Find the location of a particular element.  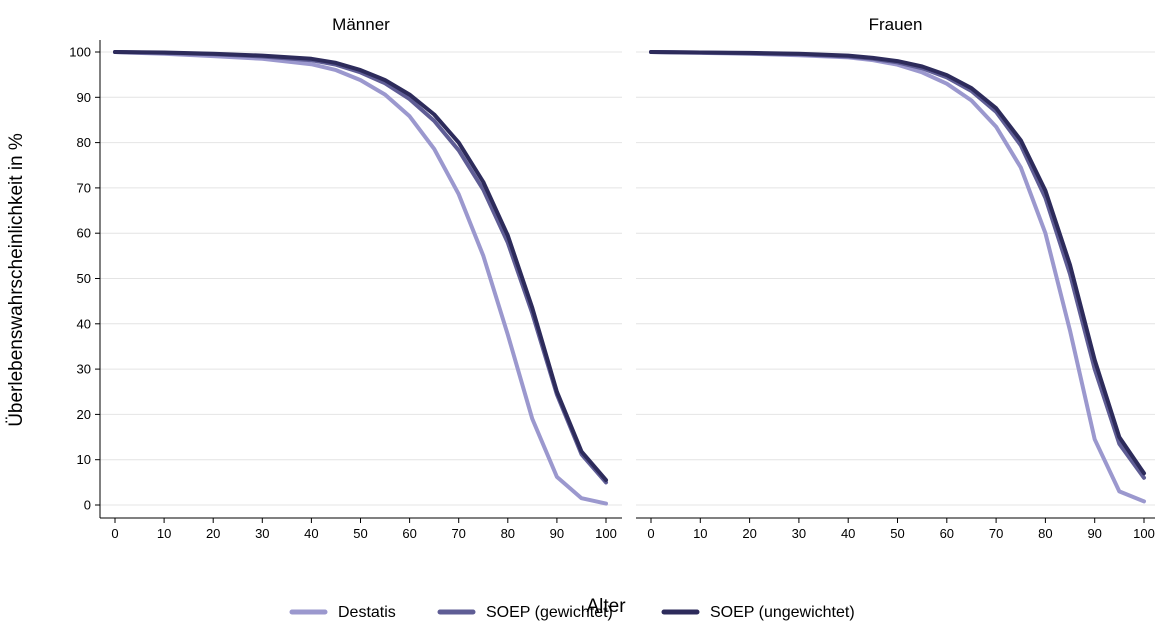

y-tick-label: 50 is located at coordinates (84, 278).